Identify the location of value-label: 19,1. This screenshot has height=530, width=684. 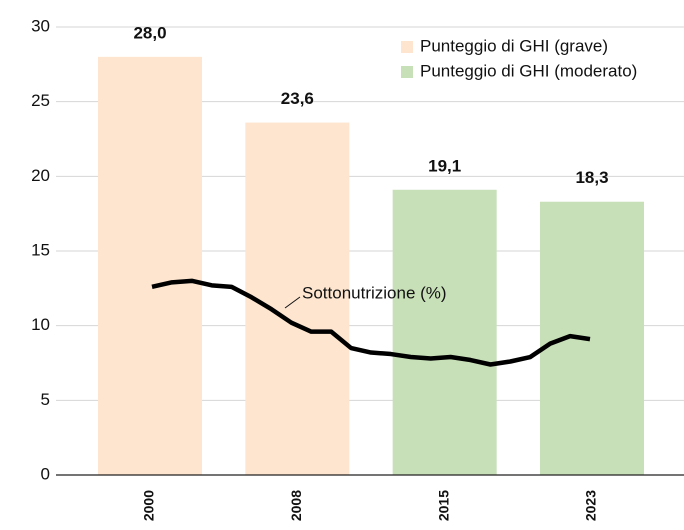
(444, 165).